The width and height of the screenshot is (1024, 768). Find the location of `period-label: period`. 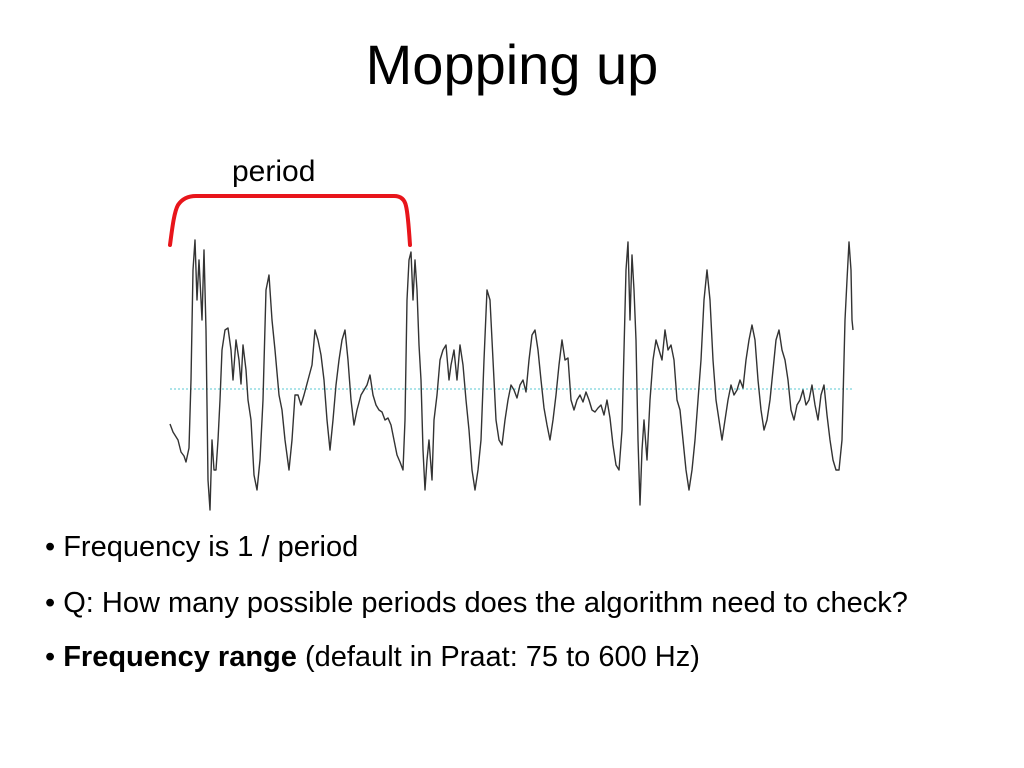

period-label: period is located at coordinates (274, 171).